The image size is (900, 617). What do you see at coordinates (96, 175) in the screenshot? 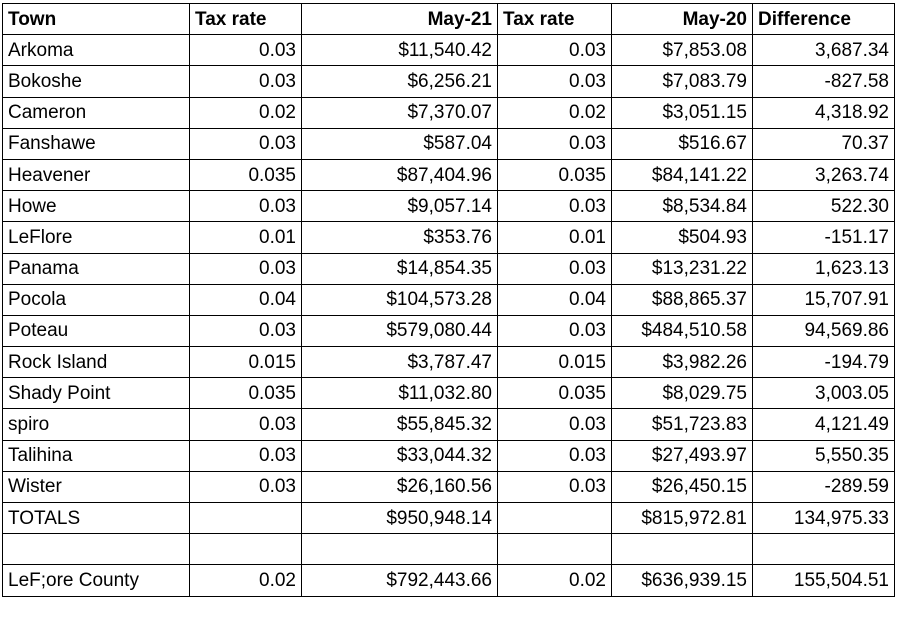
I see `town-cell: Heavener` at bounding box center [96, 175].